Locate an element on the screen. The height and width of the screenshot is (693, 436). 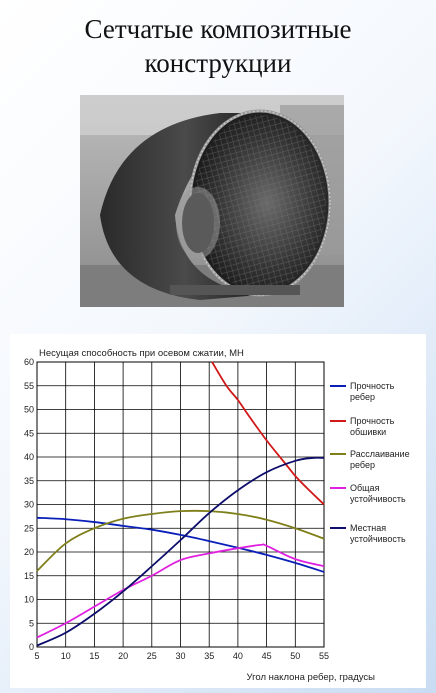
y-tick-label: 55 is located at coordinates (29, 386).